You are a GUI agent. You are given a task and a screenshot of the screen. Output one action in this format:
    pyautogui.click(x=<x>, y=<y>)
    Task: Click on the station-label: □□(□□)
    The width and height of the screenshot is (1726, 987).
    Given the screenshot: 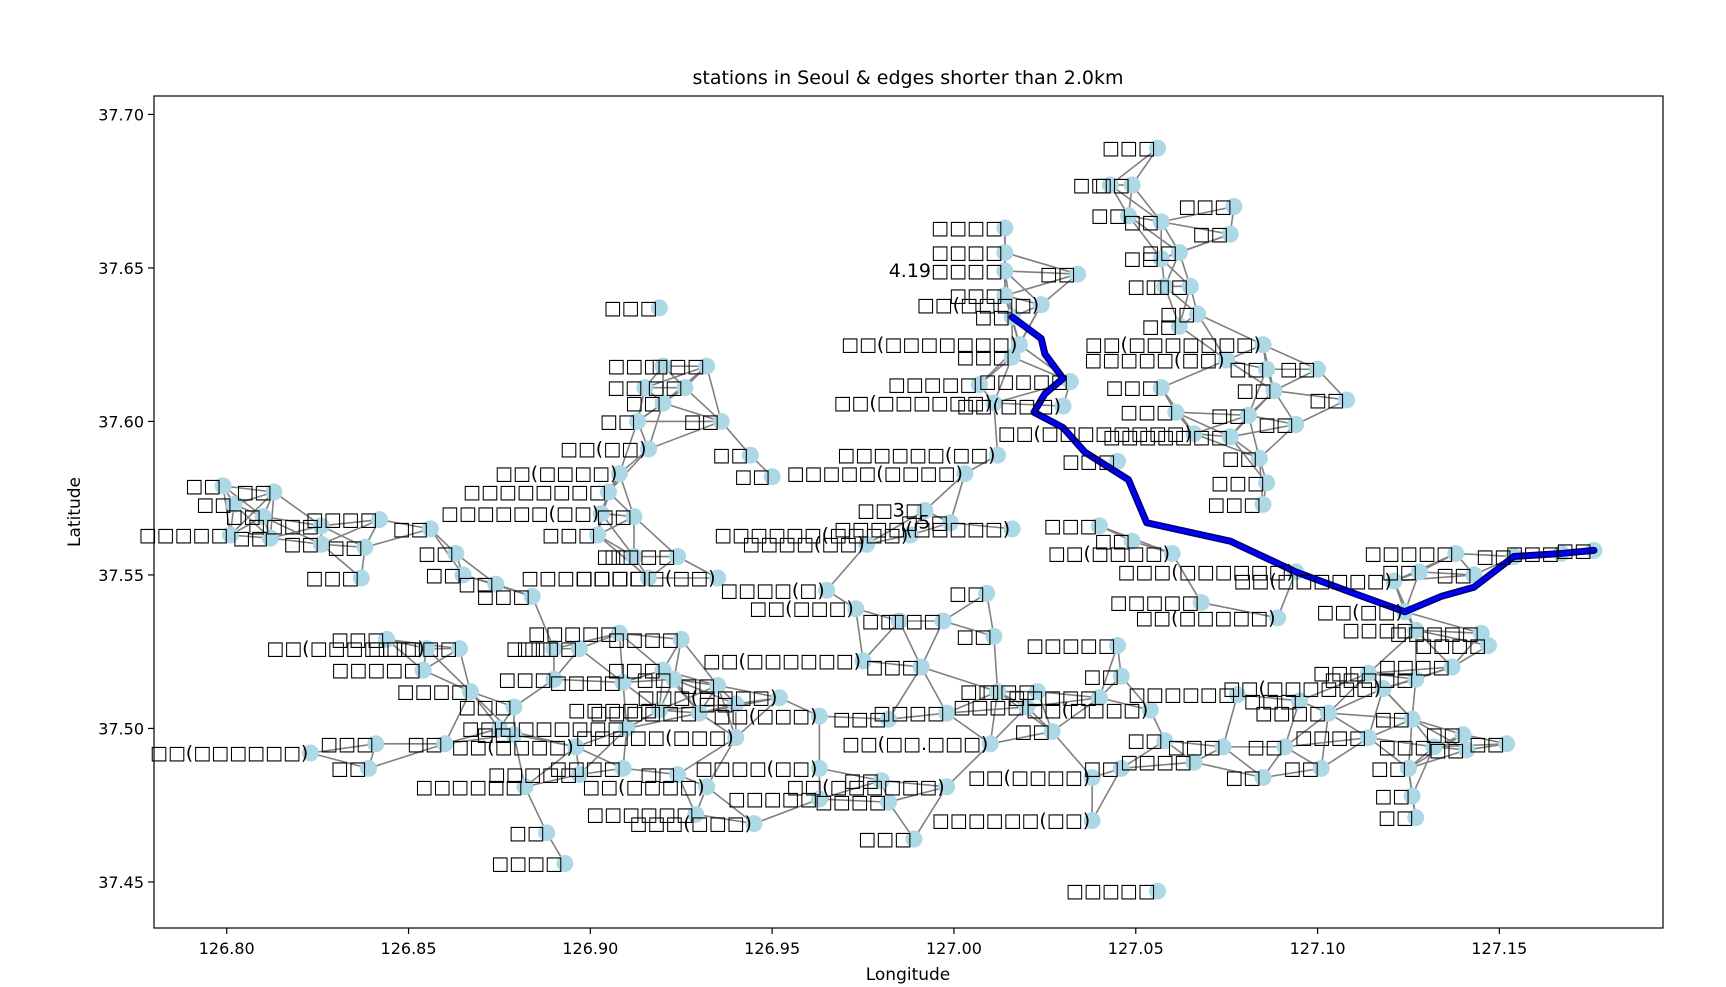 What is the action you would take?
    pyautogui.click(x=1359, y=612)
    